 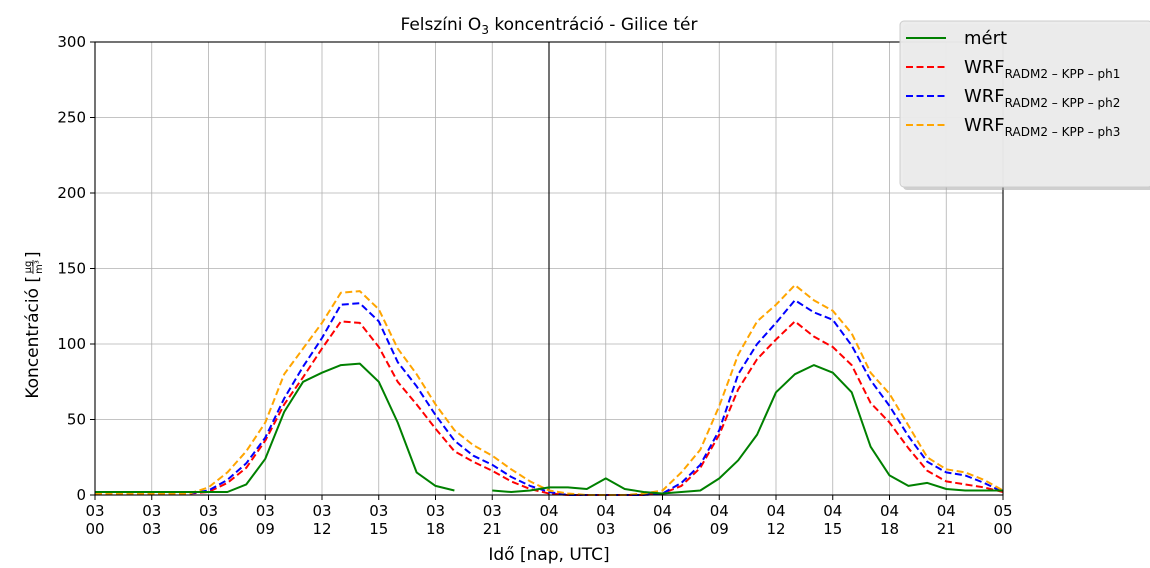 What do you see at coordinates (1063, 74) in the screenshot?
I see `legend-label-subscript: RADM2 – KPP – ph1` at bounding box center [1063, 74].